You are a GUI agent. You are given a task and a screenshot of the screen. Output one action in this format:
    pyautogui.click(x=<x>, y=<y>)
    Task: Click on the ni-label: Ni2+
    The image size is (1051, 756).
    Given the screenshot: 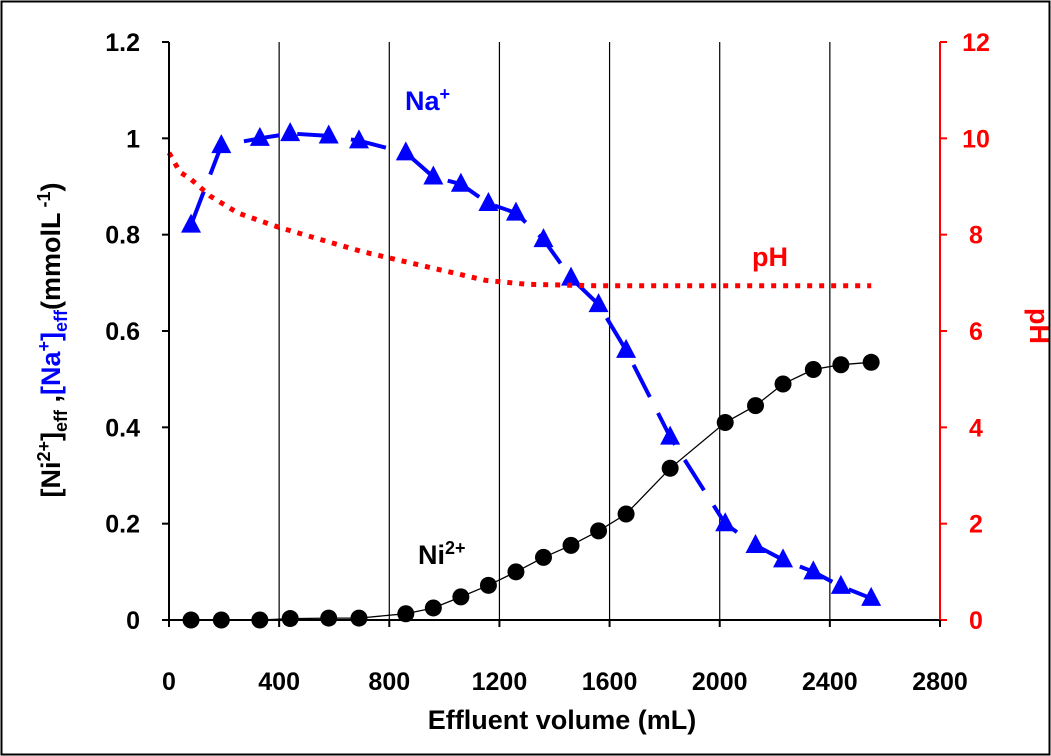 What is the action you would take?
    pyautogui.click(x=442, y=554)
    